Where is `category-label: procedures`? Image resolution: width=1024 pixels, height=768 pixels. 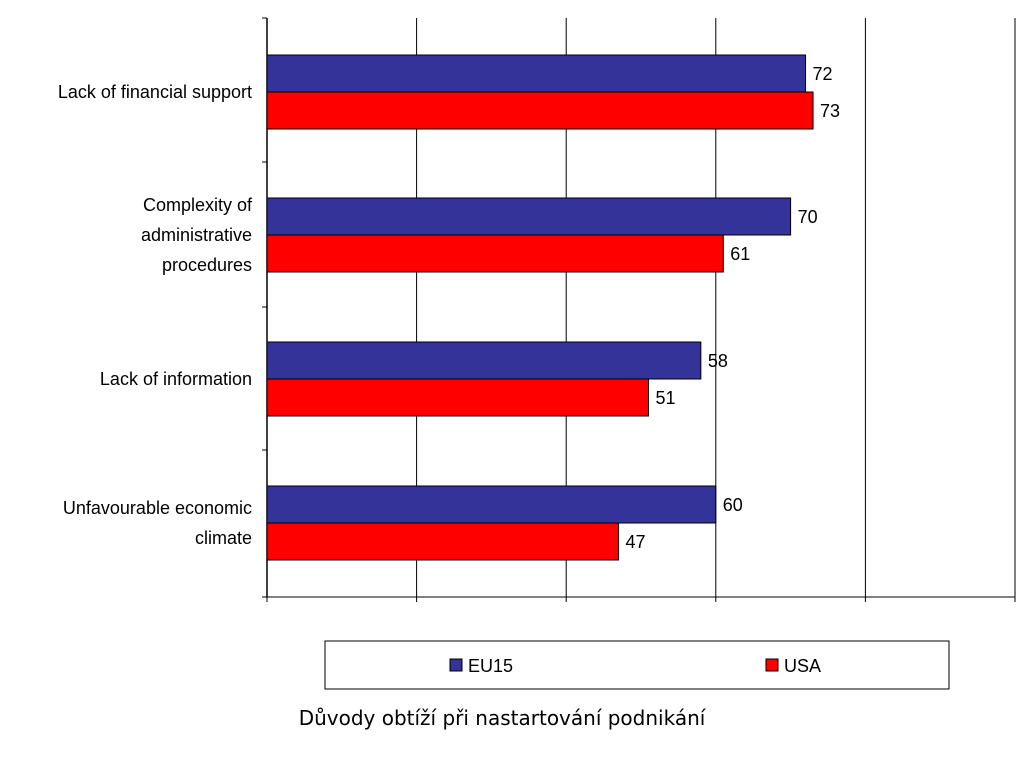 category-label: procedures is located at coordinates (207, 265).